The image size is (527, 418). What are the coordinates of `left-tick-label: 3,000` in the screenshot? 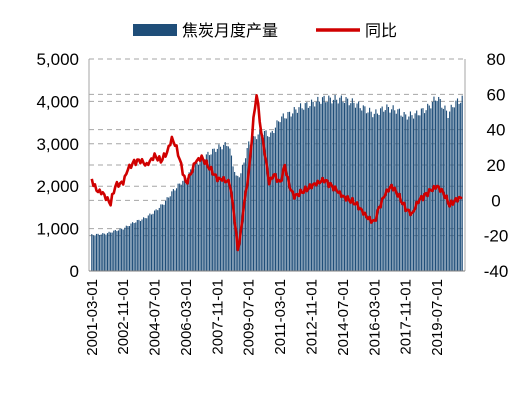 It's located at (57, 144).